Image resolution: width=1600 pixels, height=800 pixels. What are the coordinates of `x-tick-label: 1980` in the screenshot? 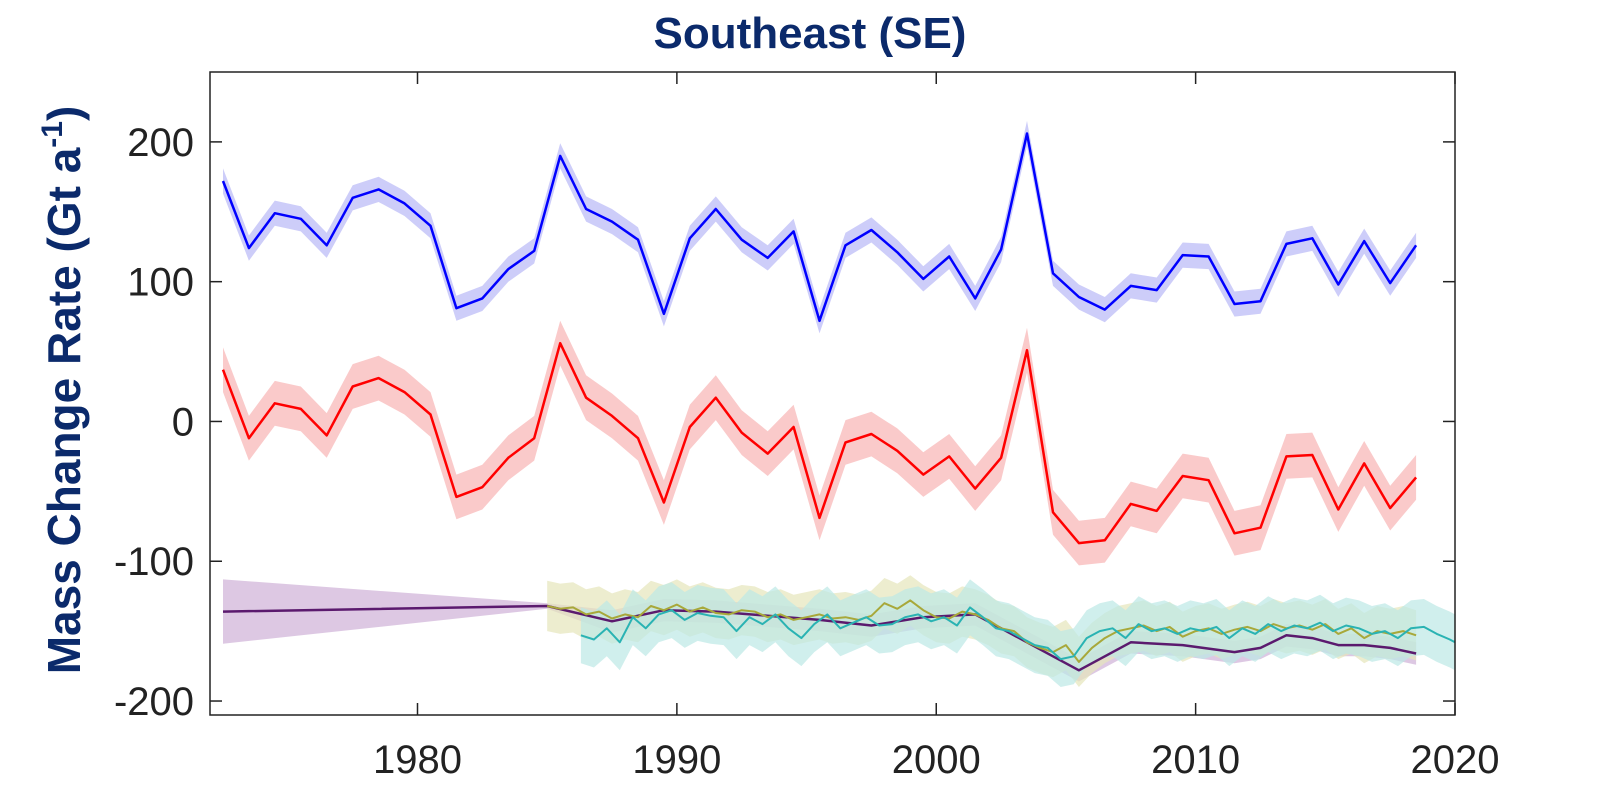 It's located at (417, 760).